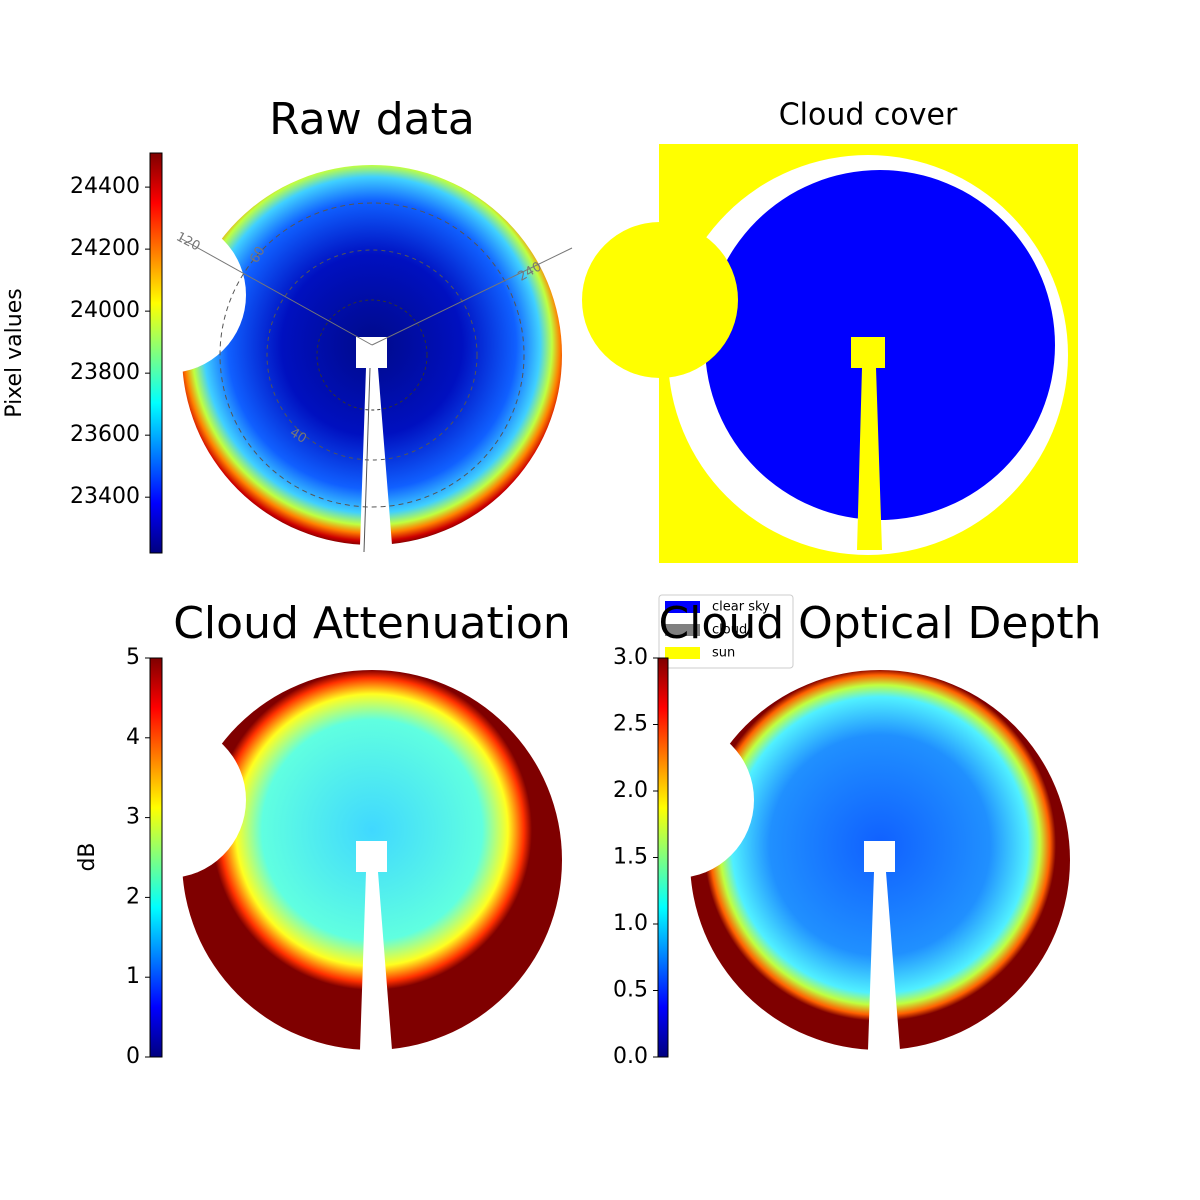  Describe the element at coordinates (630, 923) in the screenshot. I see `colorbar-tick-label: 1.0` at that location.